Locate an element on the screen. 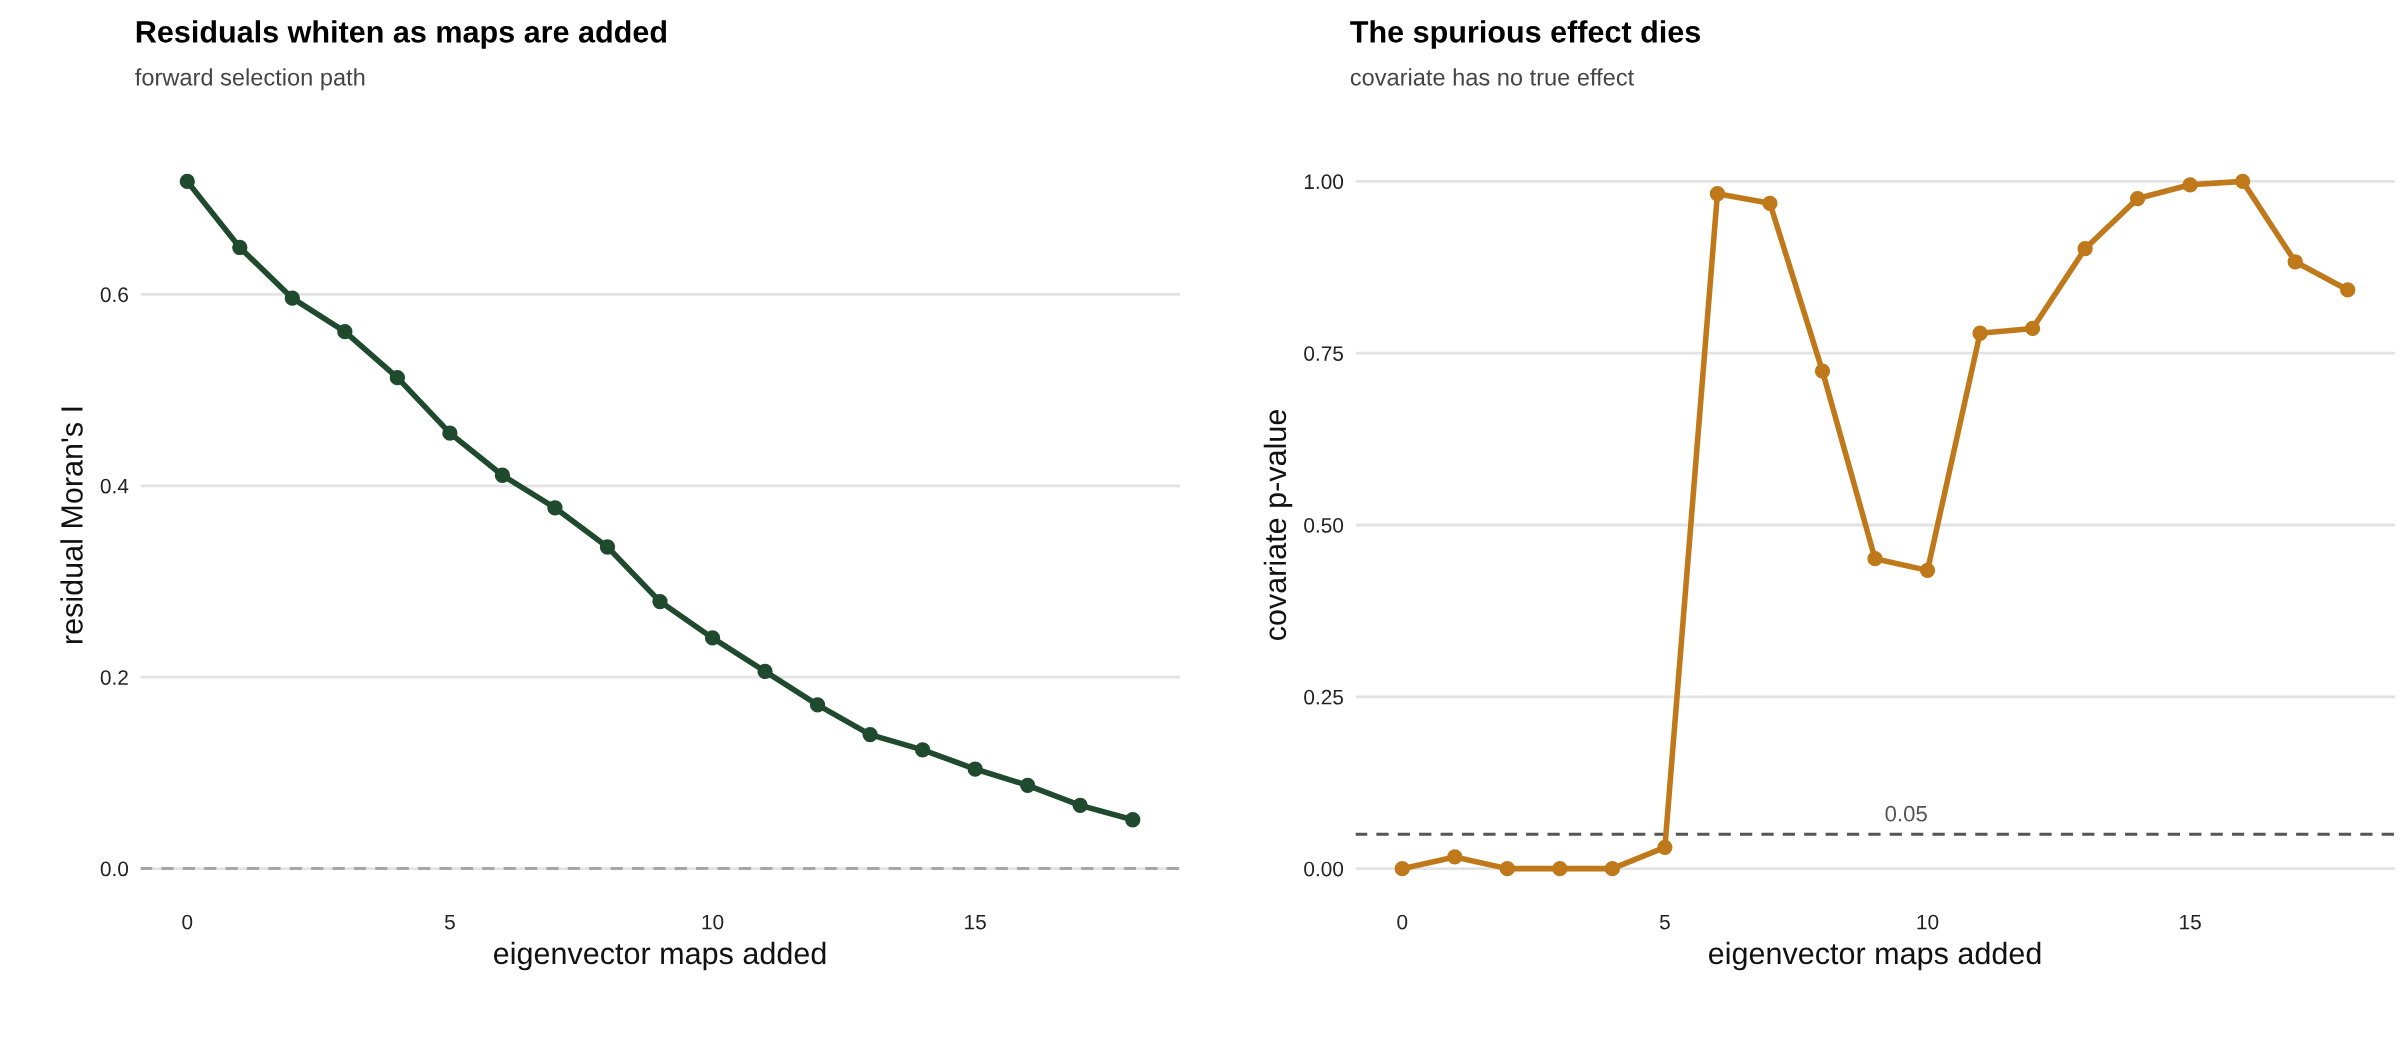  y-tick-label: 0.0 is located at coordinates (114, 869).